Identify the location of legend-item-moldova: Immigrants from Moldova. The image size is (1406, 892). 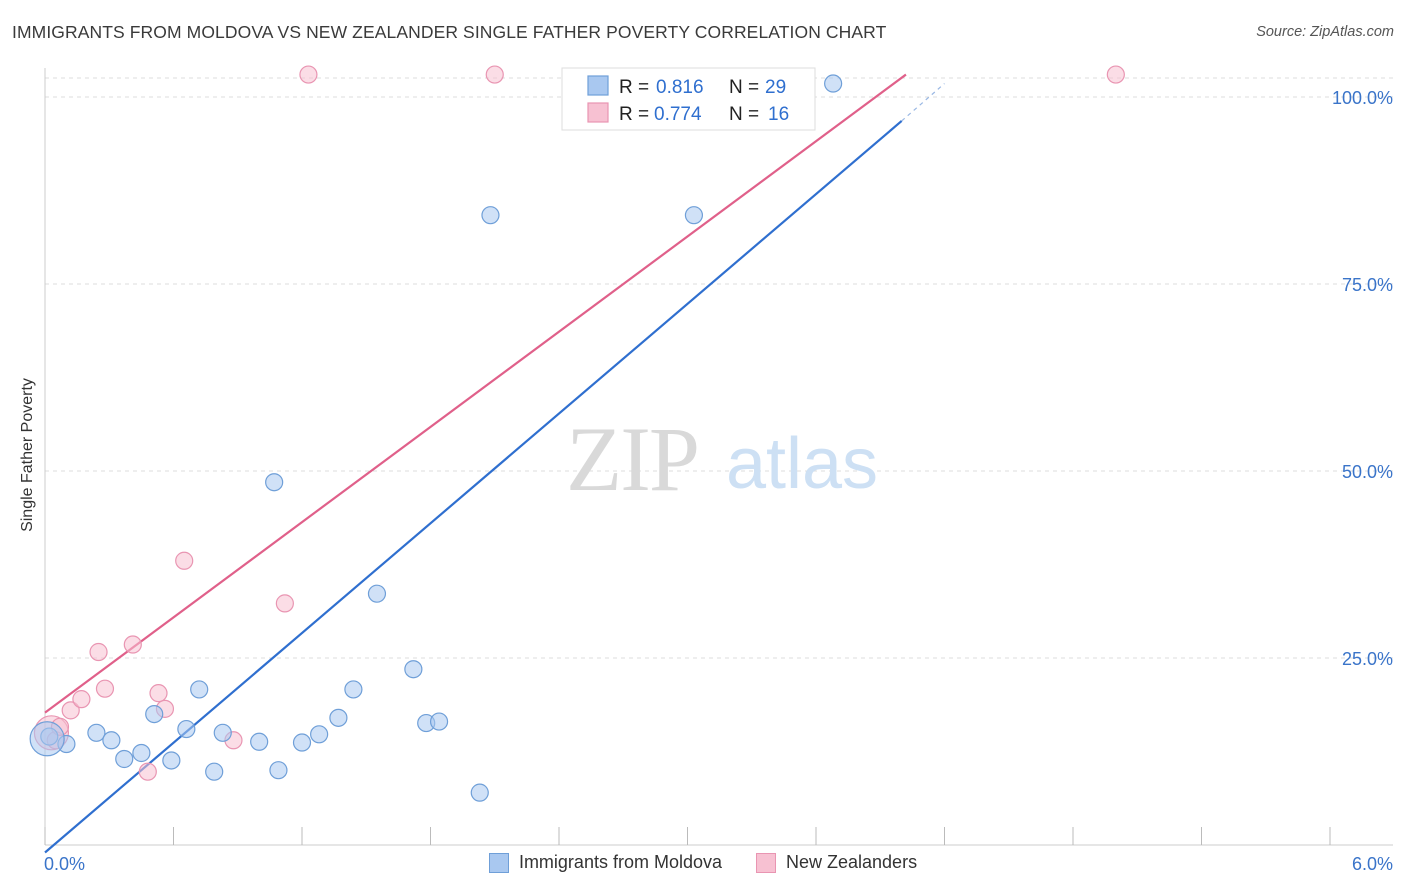
(605, 862).